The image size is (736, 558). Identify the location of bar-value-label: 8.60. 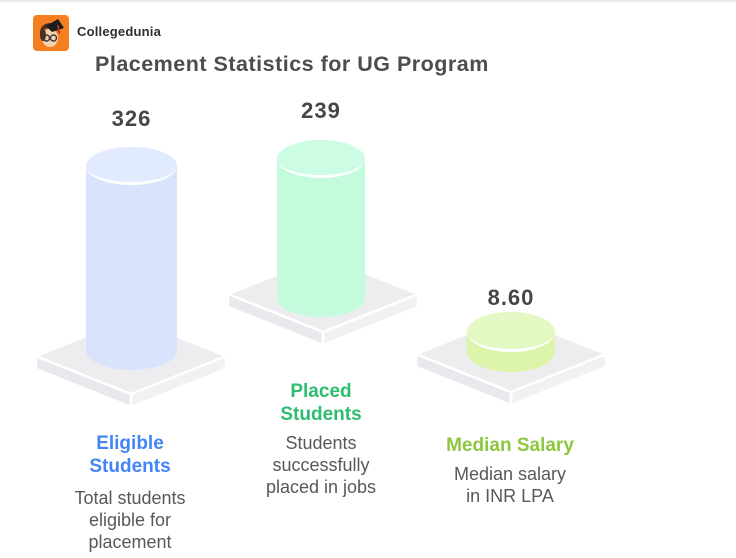
(511, 297).